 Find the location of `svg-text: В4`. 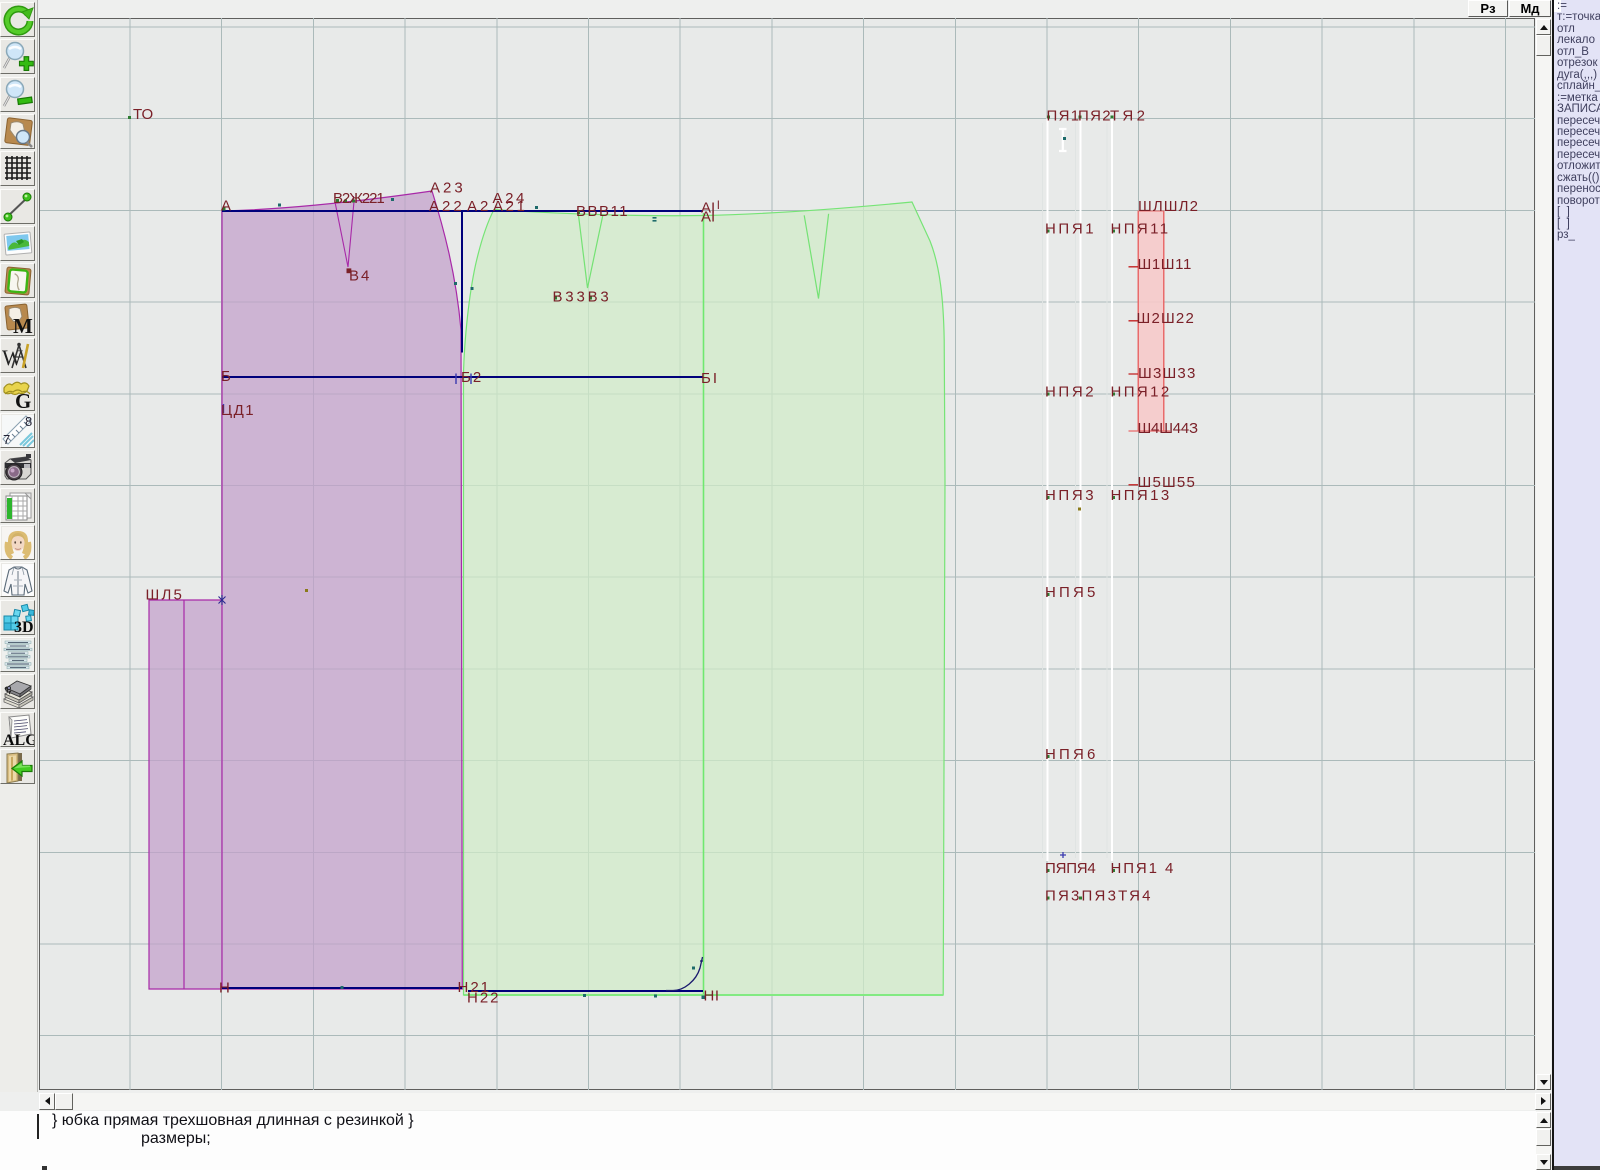

svg-text: В4 is located at coordinates (360, 276).